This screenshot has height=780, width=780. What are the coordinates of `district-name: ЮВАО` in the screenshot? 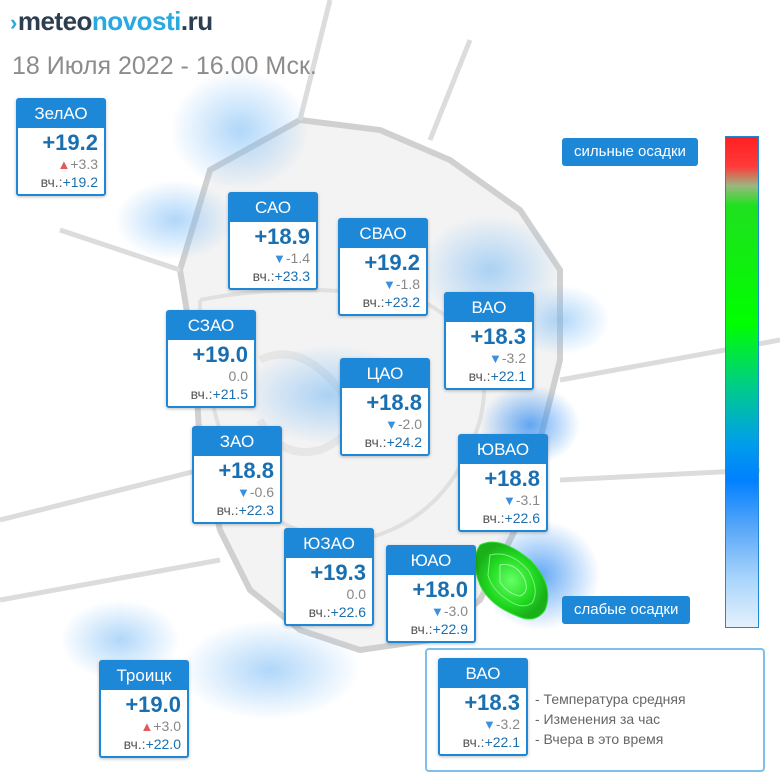 It's located at (503, 450).